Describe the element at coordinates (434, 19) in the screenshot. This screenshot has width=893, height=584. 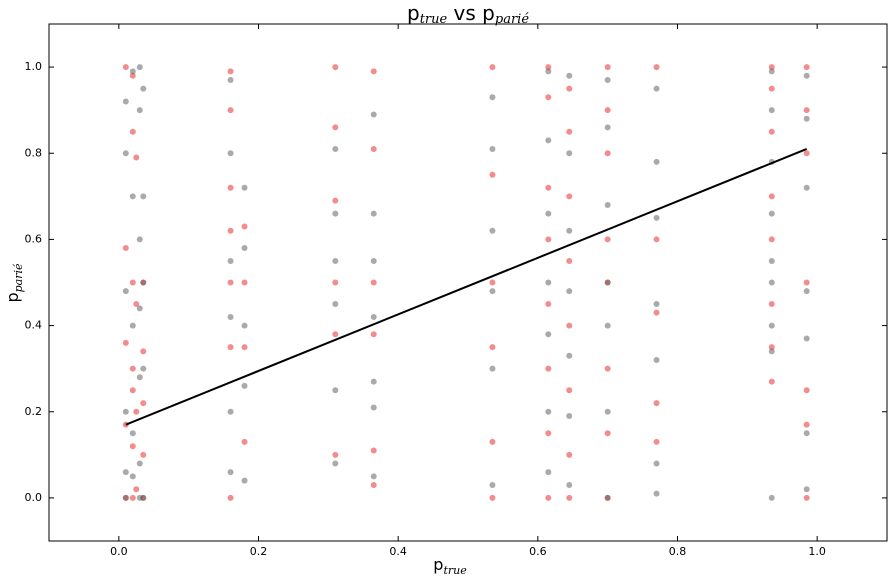
I see `title-sub: true` at that location.